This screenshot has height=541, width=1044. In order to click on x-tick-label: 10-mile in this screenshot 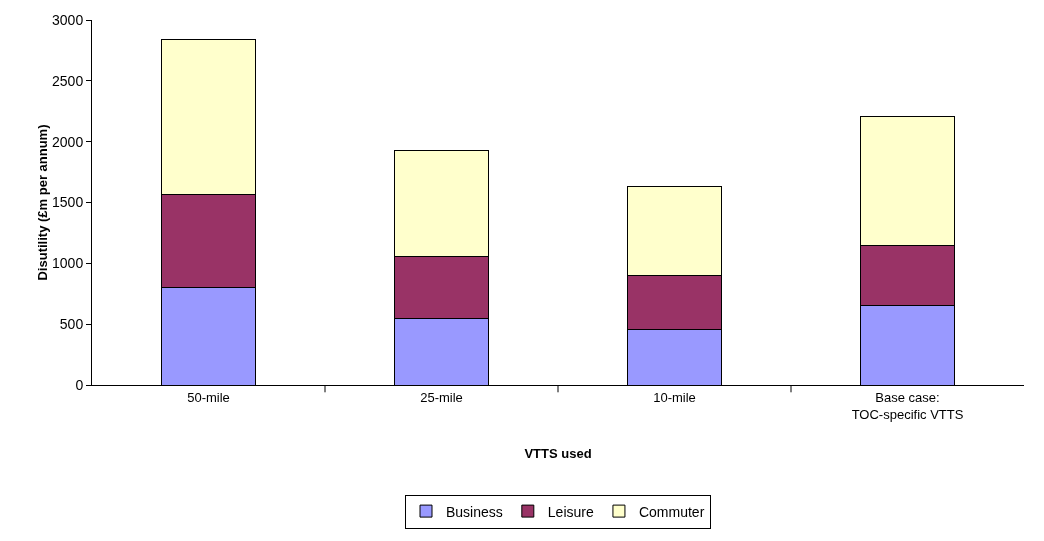, I will do `click(674, 397)`.